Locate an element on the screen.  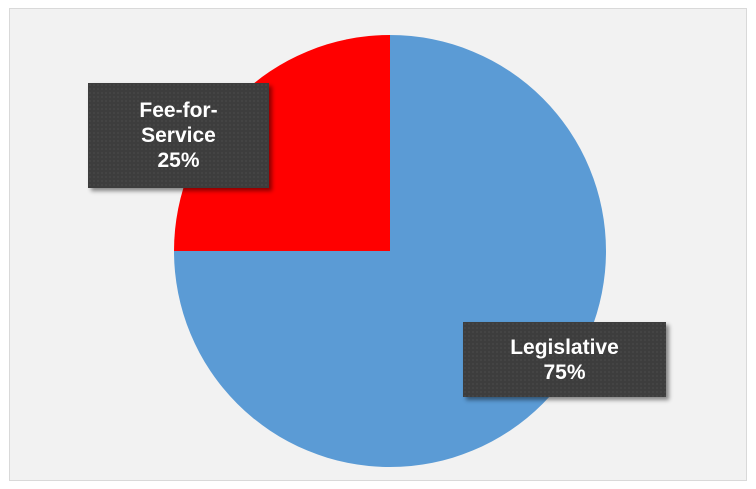
data-label-legislative: Legislative 75% is located at coordinates (564, 359).